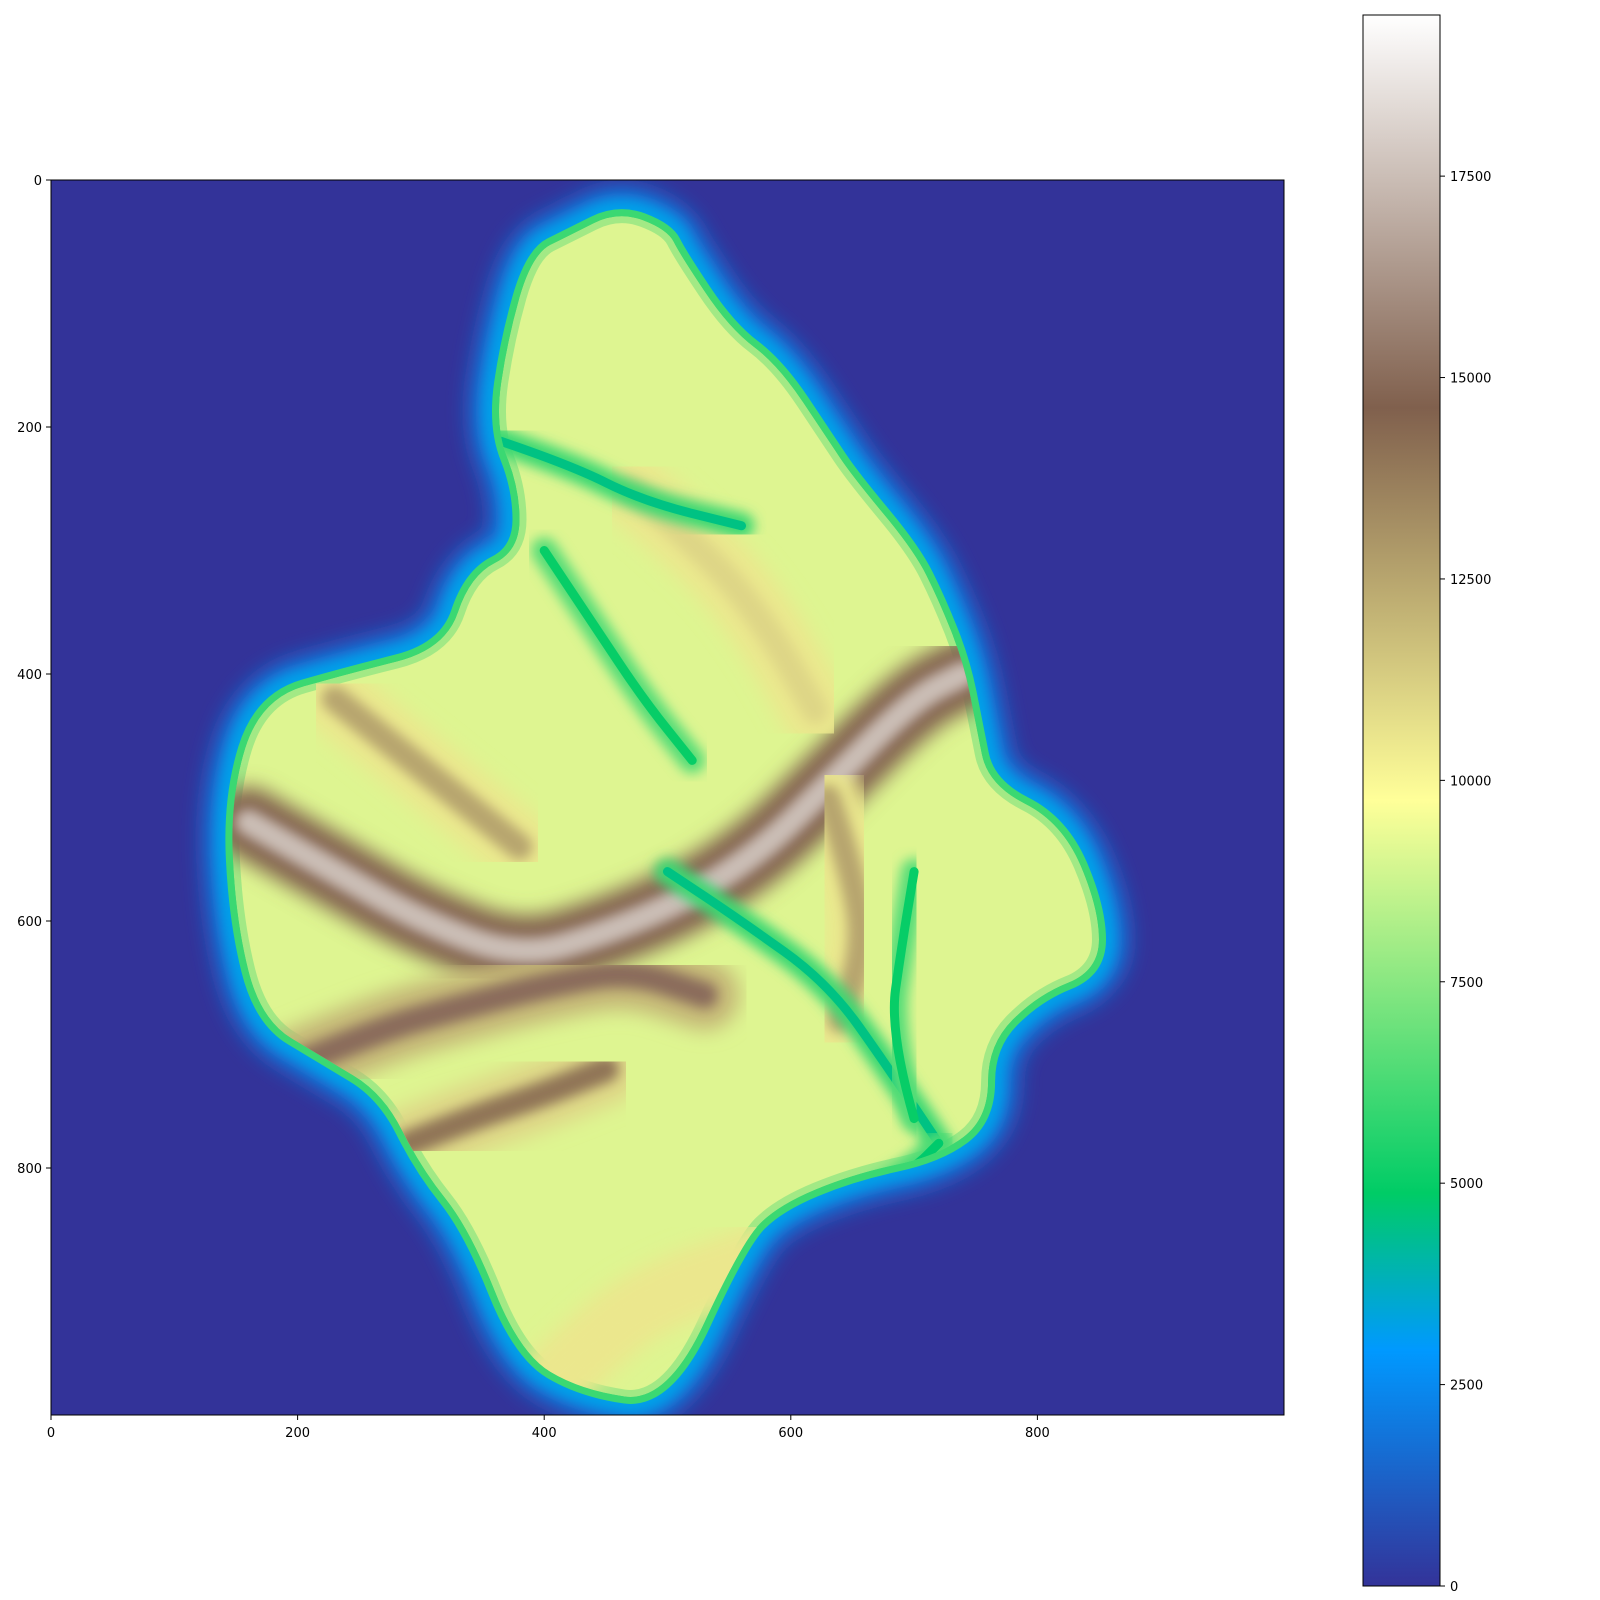  What do you see at coordinates (1470, 379) in the screenshot?
I see `colorbar-tick-label: 15000` at bounding box center [1470, 379].